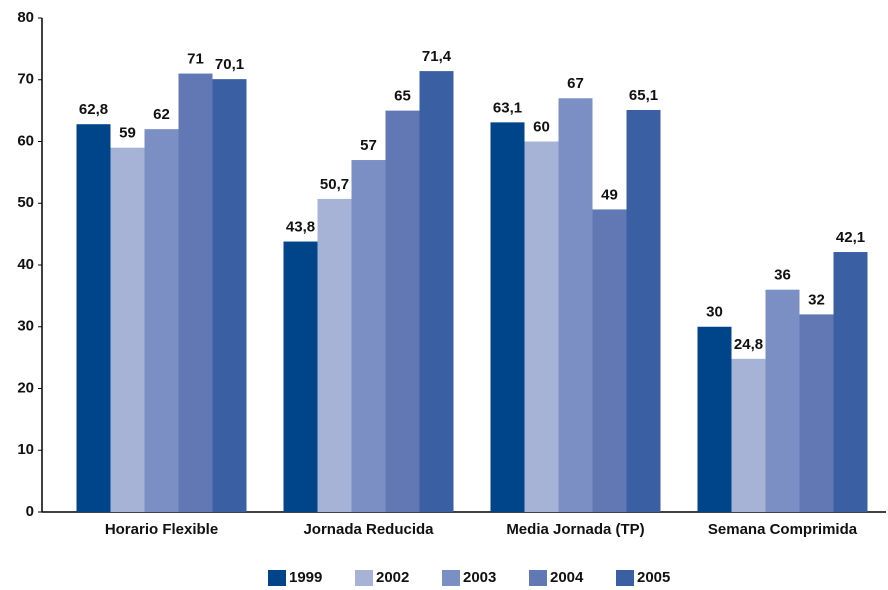  Describe the element at coordinates (392, 577) in the screenshot. I see `legend-label: 2002` at that location.